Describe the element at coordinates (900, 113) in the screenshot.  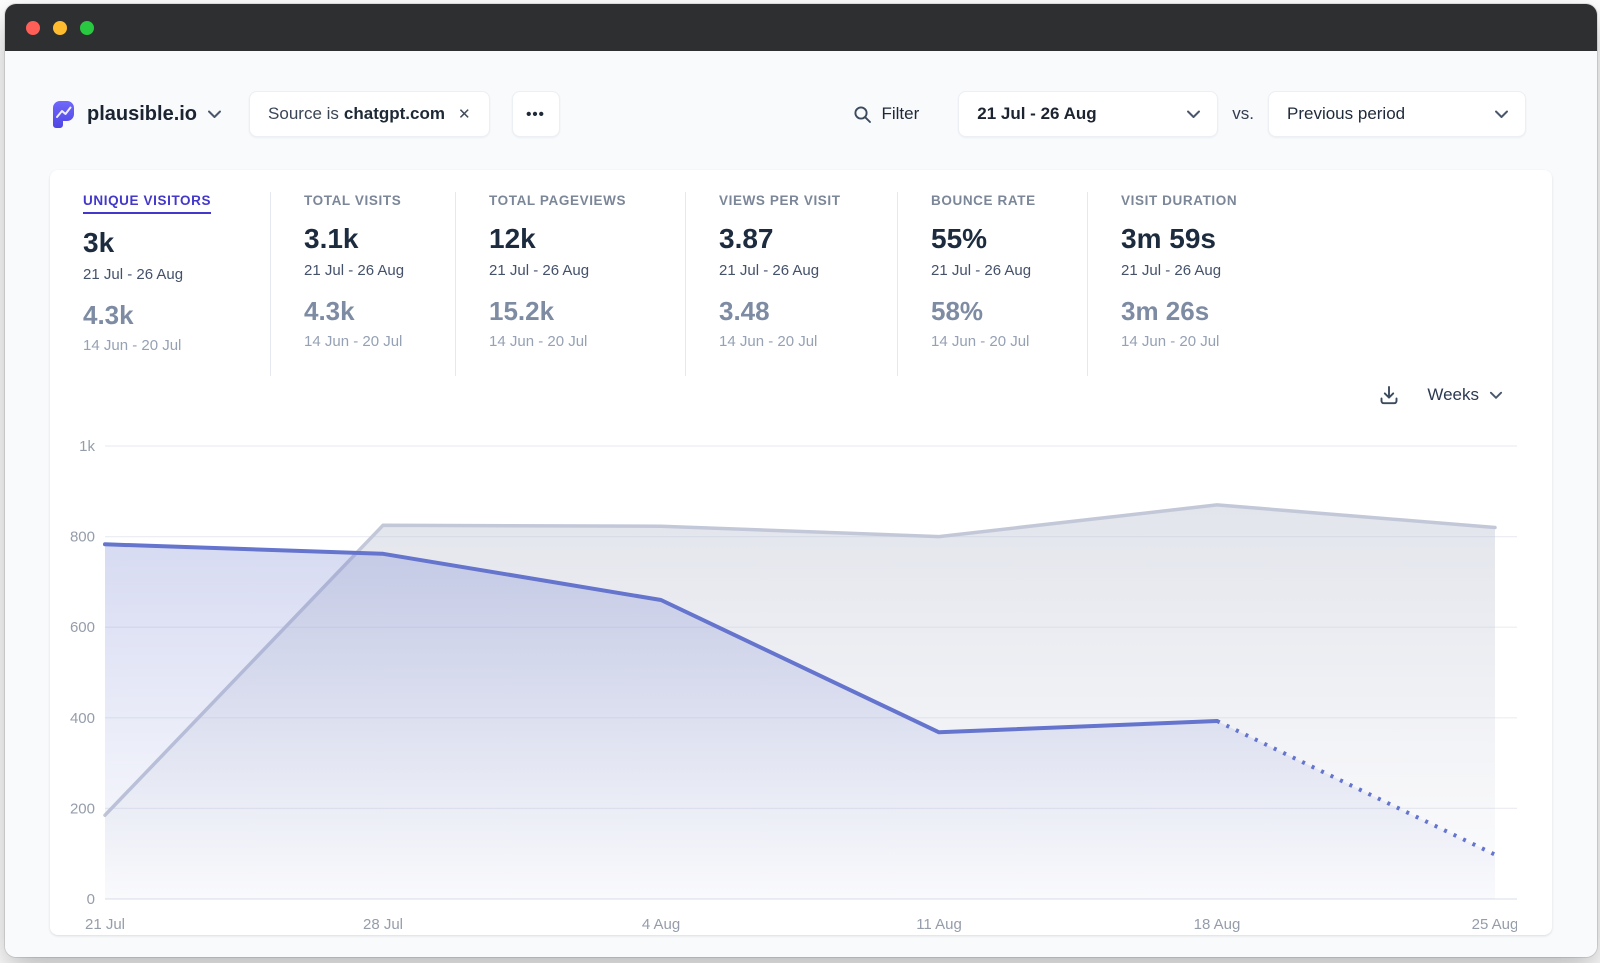
I see `filter-button-label: Filter` at that location.